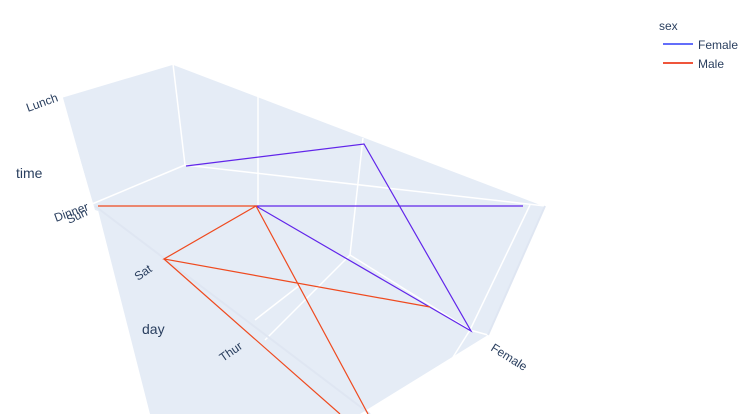  Describe the element at coordinates (29, 173) in the screenshot. I see `z-axis-title: time` at that location.